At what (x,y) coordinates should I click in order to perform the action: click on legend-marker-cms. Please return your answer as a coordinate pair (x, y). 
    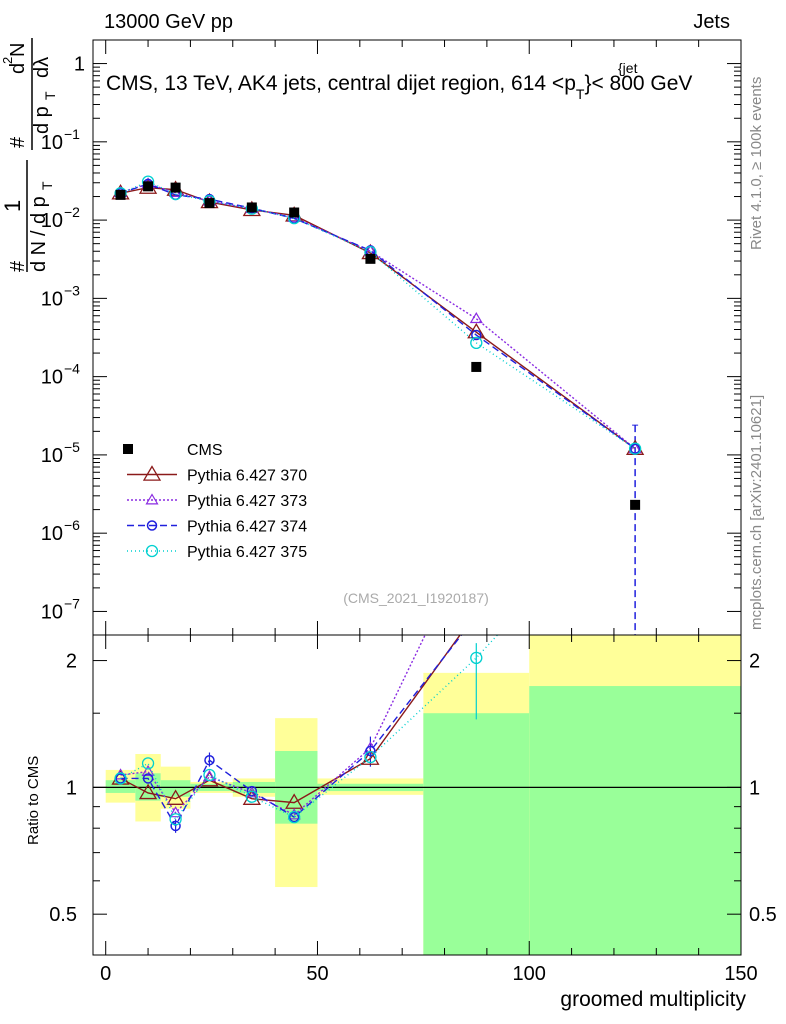
    Looking at the image, I should click on (128, 449).